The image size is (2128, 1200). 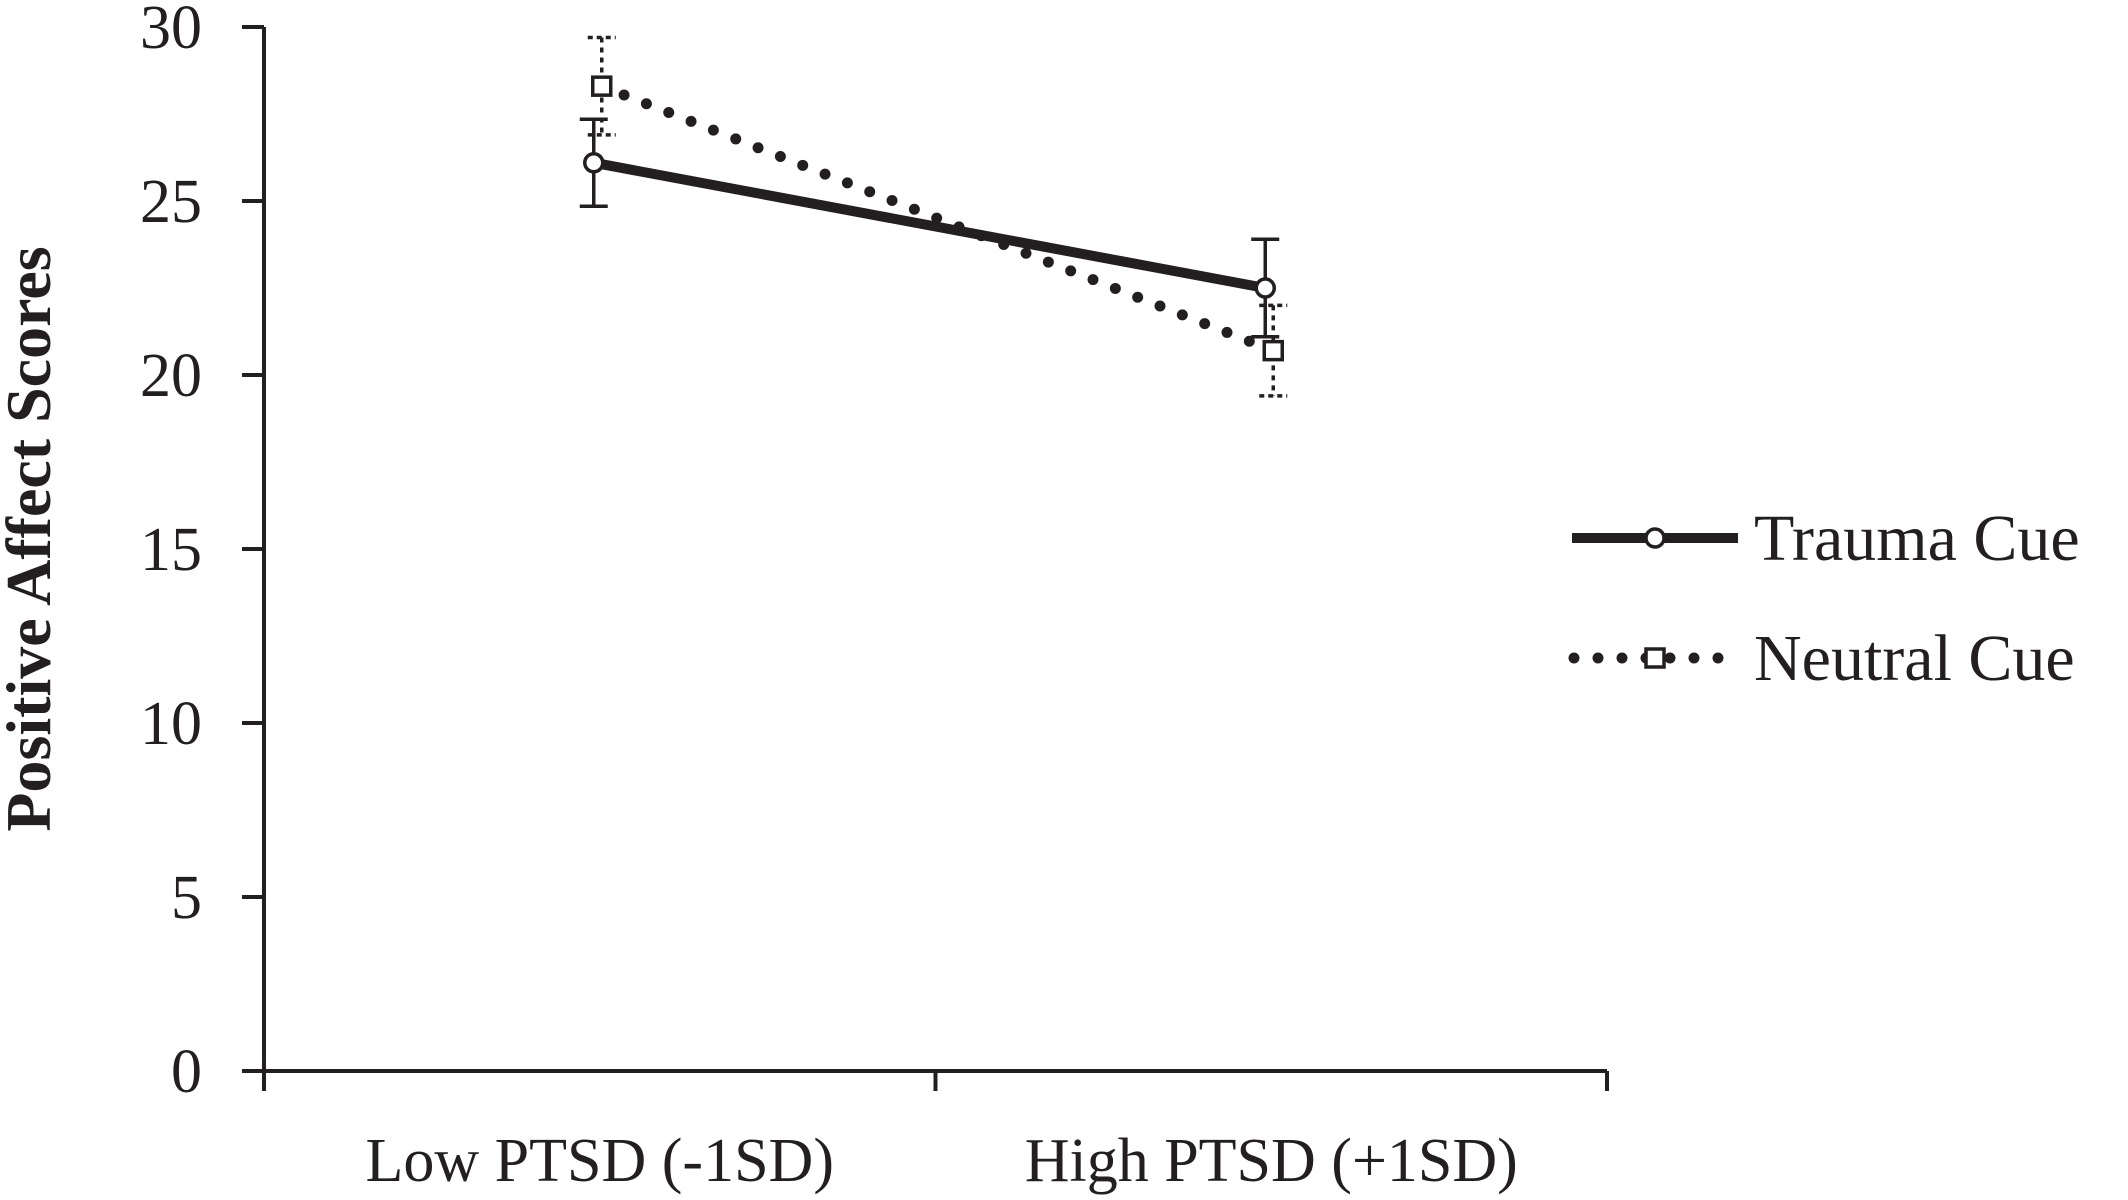 I want to click on legend-label: Neutral Cue, so click(x=1914, y=658).